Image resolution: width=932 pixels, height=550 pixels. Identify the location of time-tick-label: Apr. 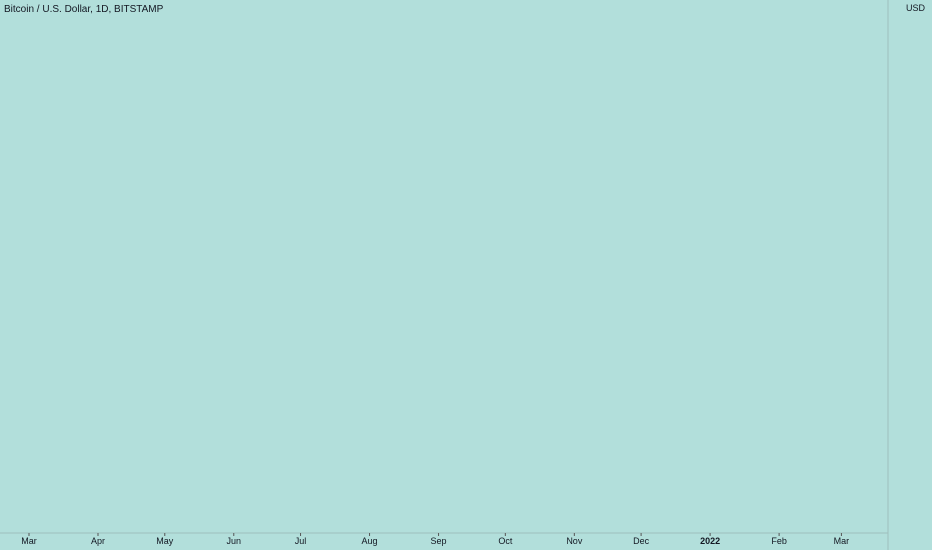
(98, 541).